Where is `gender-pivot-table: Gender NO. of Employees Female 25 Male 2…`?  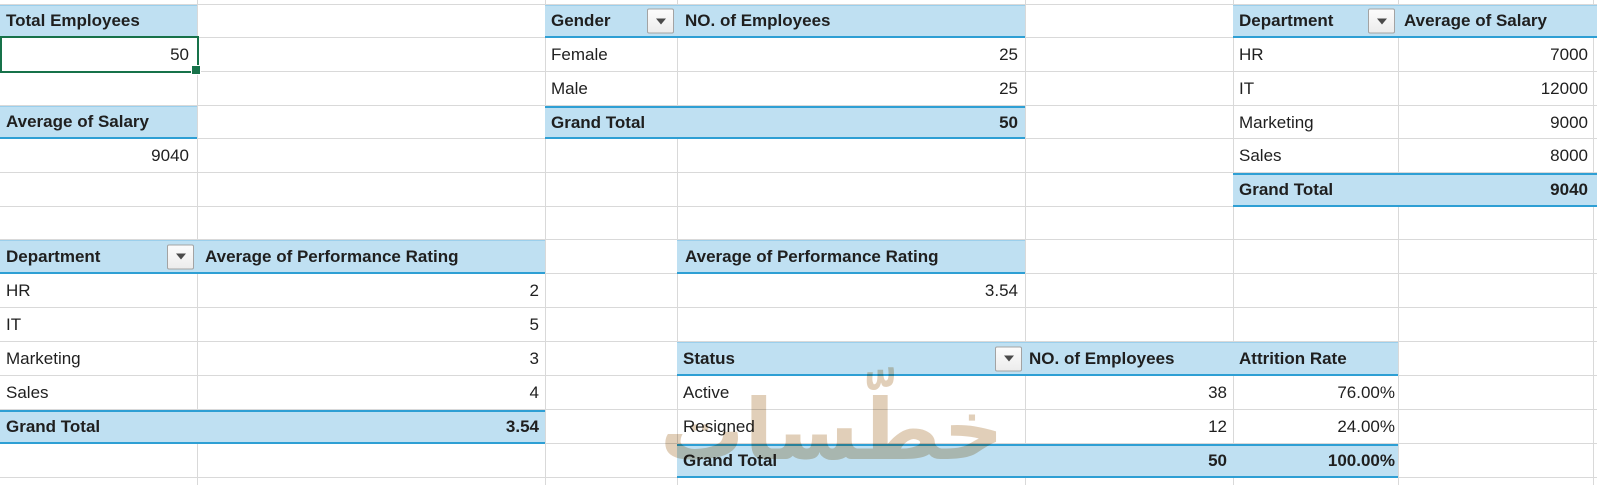 gender-pivot-table: Gender NO. of Employees Female 25 Male 2… is located at coordinates (785, 72).